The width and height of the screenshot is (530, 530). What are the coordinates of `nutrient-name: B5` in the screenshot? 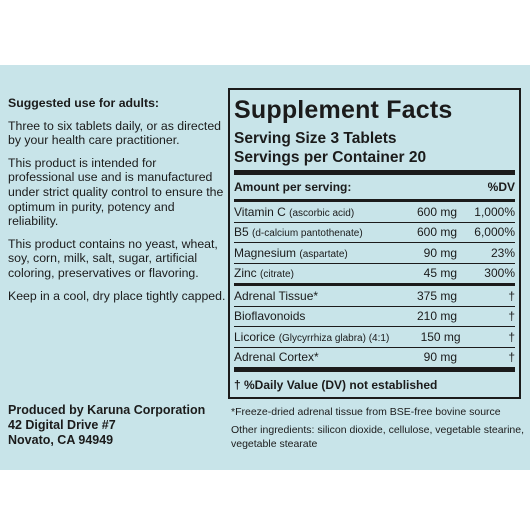 It's located at (241, 232).